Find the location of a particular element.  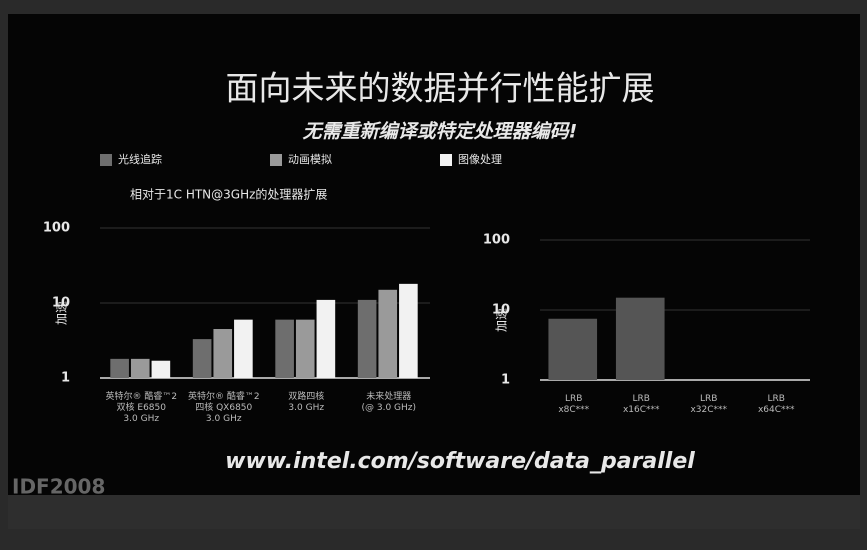

footer-band is located at coordinates (434, 512).